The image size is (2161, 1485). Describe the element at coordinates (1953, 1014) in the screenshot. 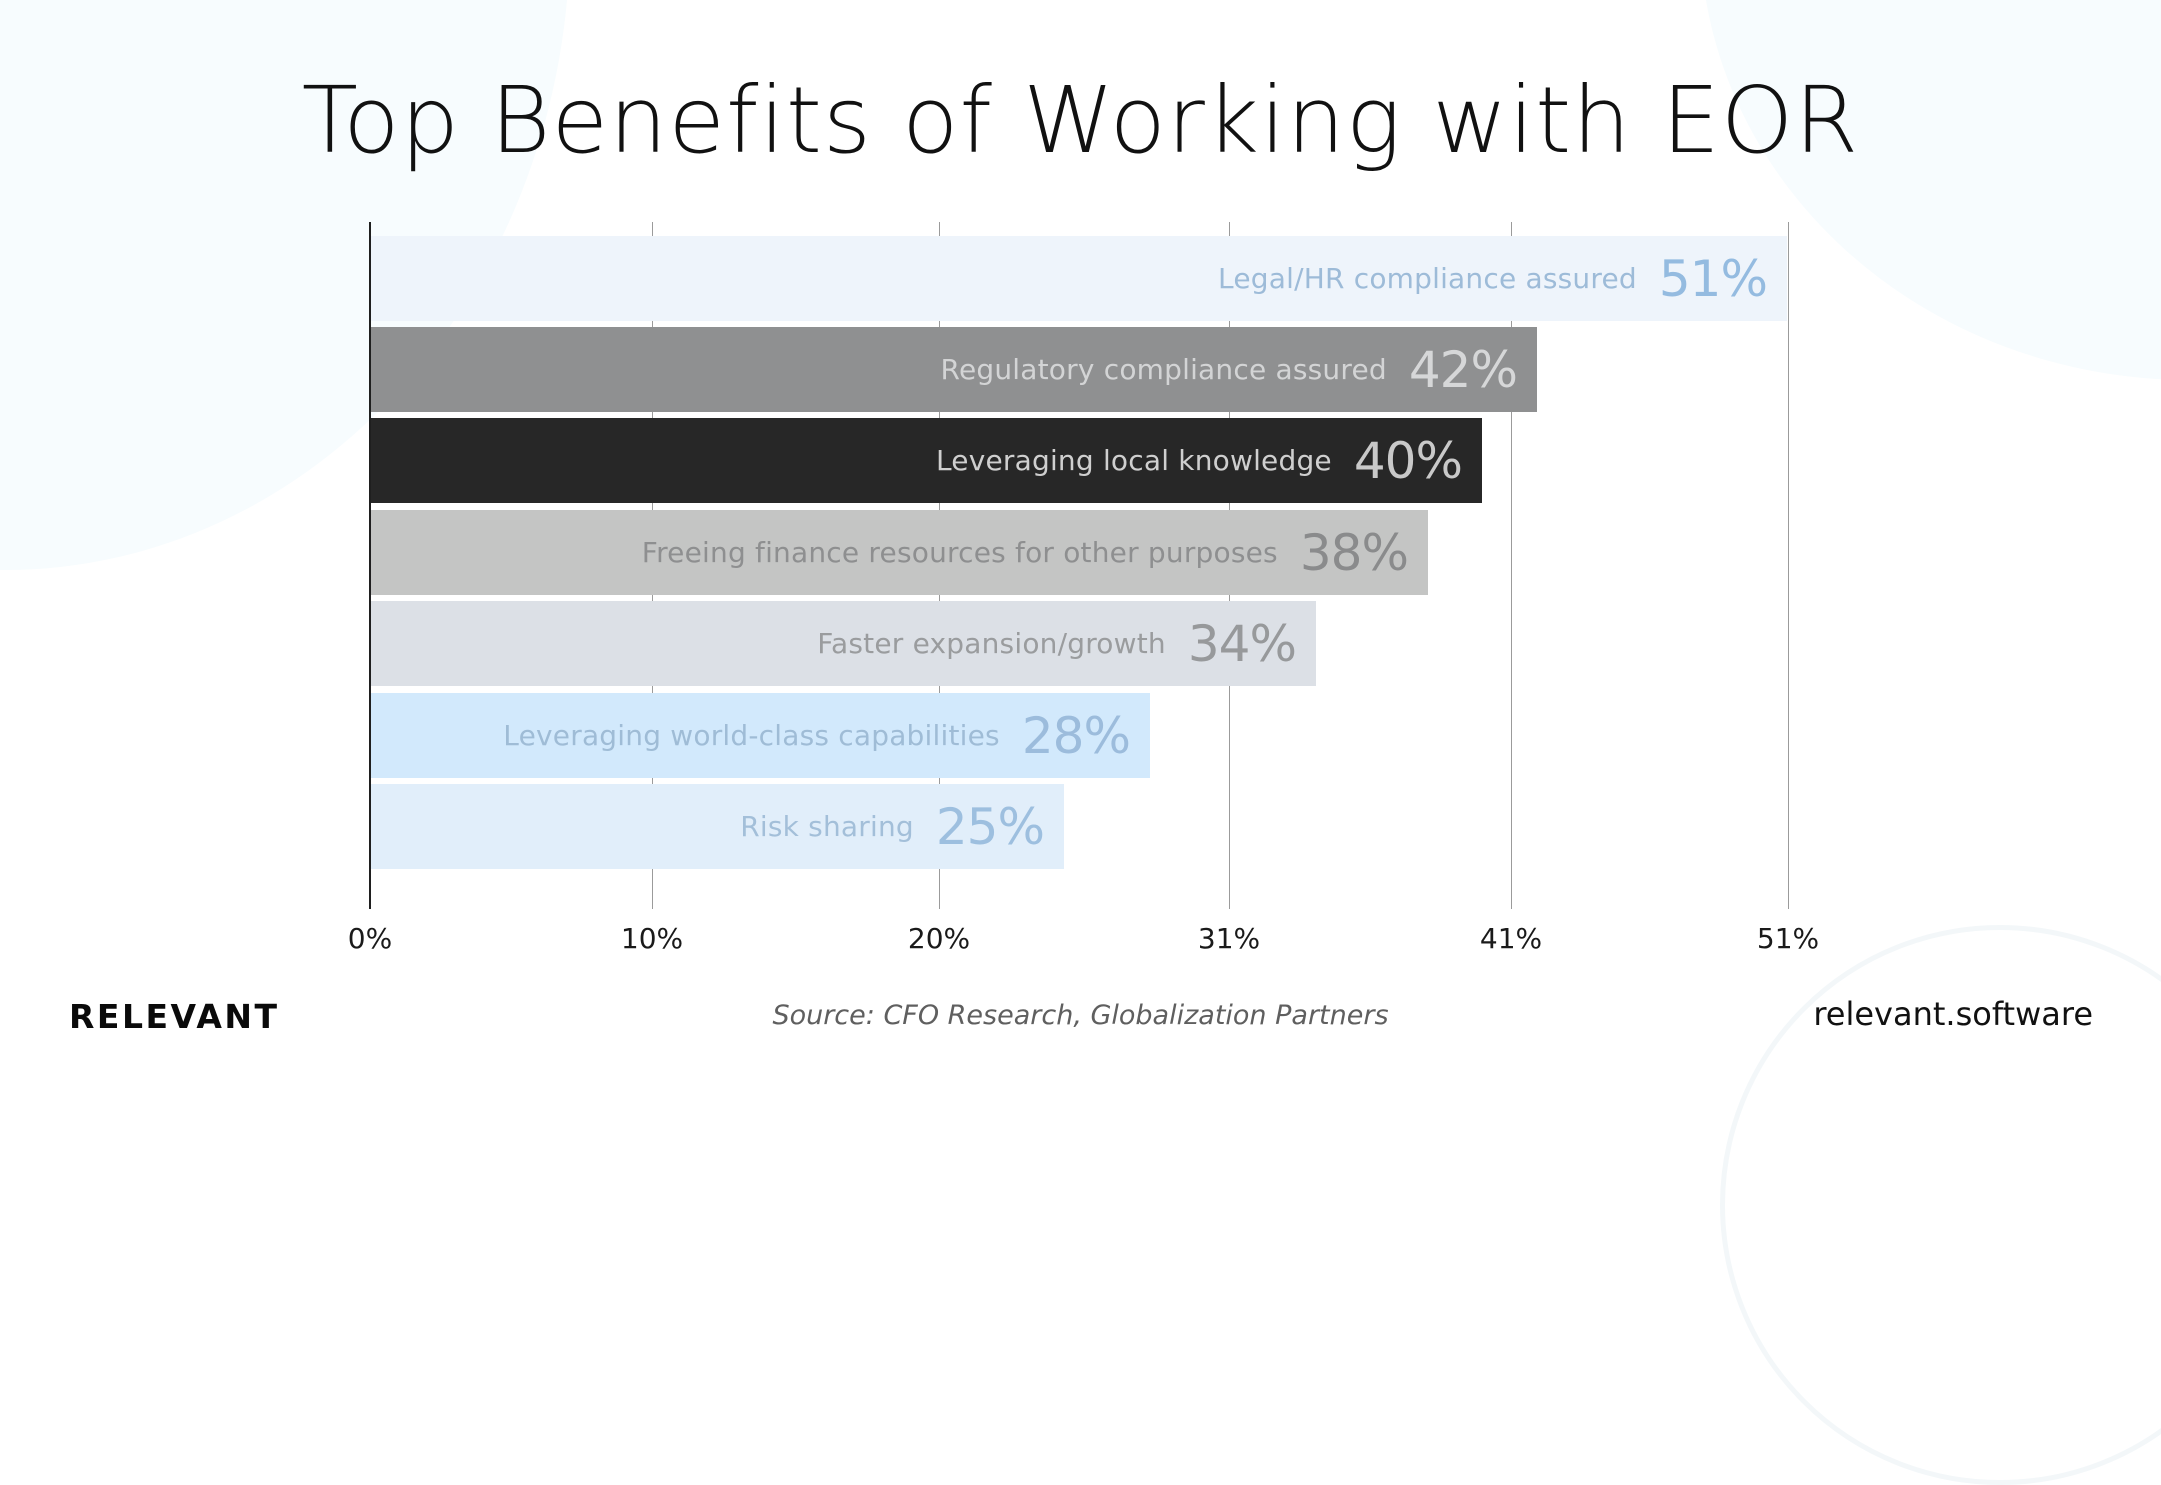

I see `website-link: relevant.software` at that location.